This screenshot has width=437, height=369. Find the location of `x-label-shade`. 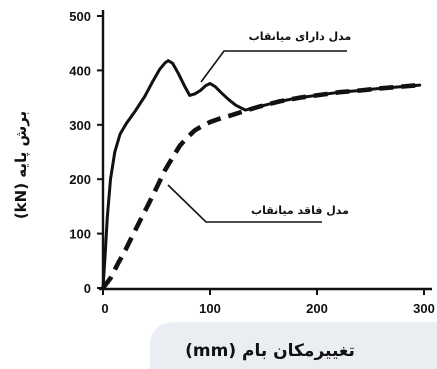

x-label-shade is located at coordinates (293, 345).